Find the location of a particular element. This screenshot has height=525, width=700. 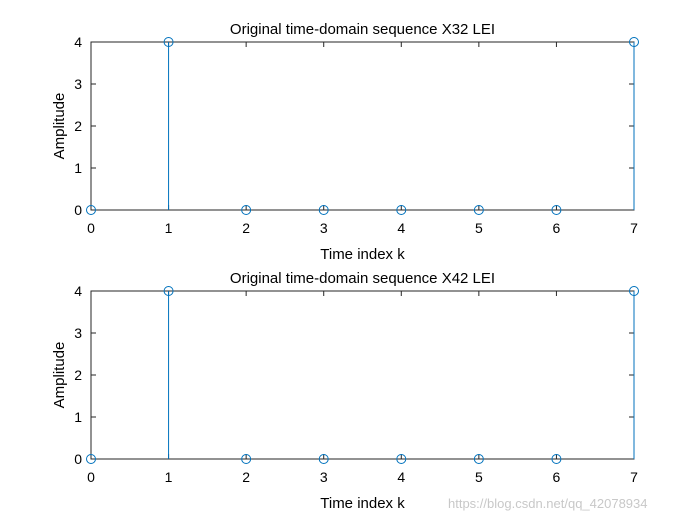

chart-title: Original time-domain sequence X32 LEI is located at coordinates (362, 29).